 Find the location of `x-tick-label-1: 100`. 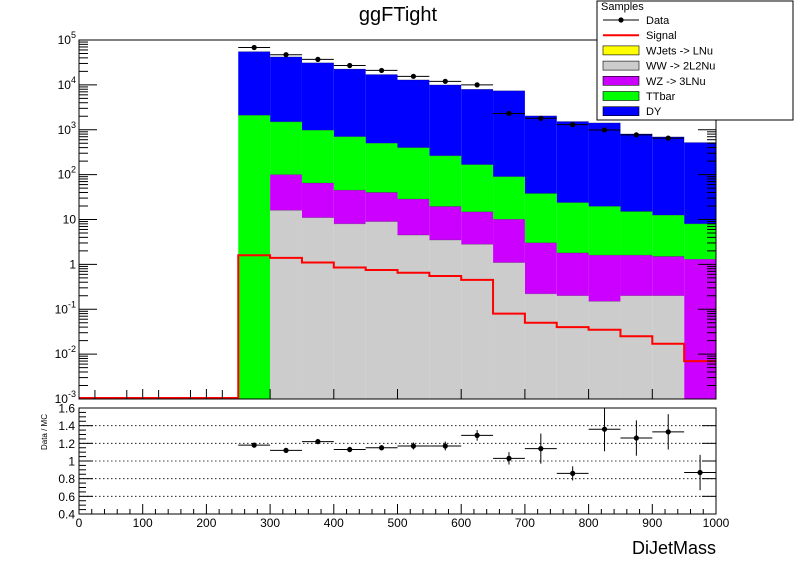

x-tick-label-1: 100 is located at coordinates (143, 523).